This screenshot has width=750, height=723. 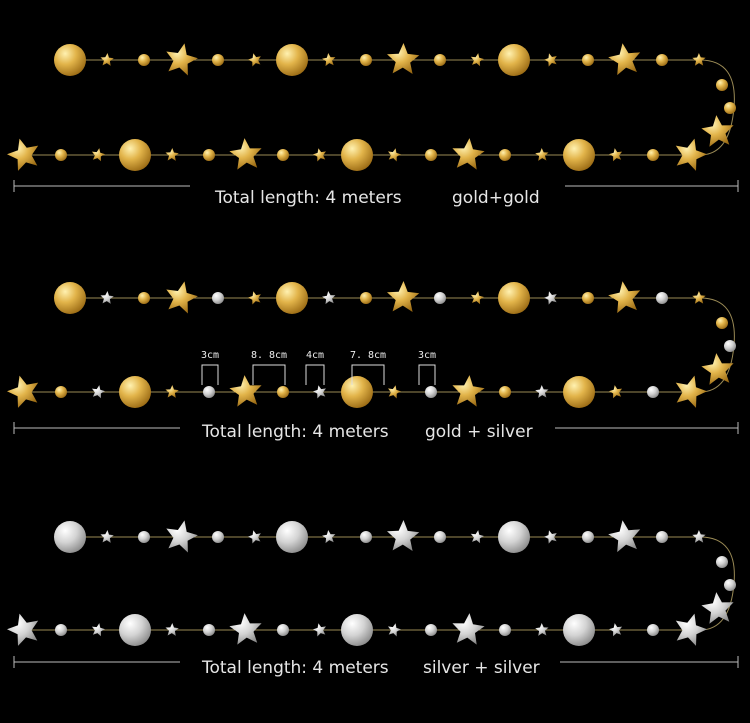 I want to click on variant-label: gold+gold, so click(x=496, y=198).